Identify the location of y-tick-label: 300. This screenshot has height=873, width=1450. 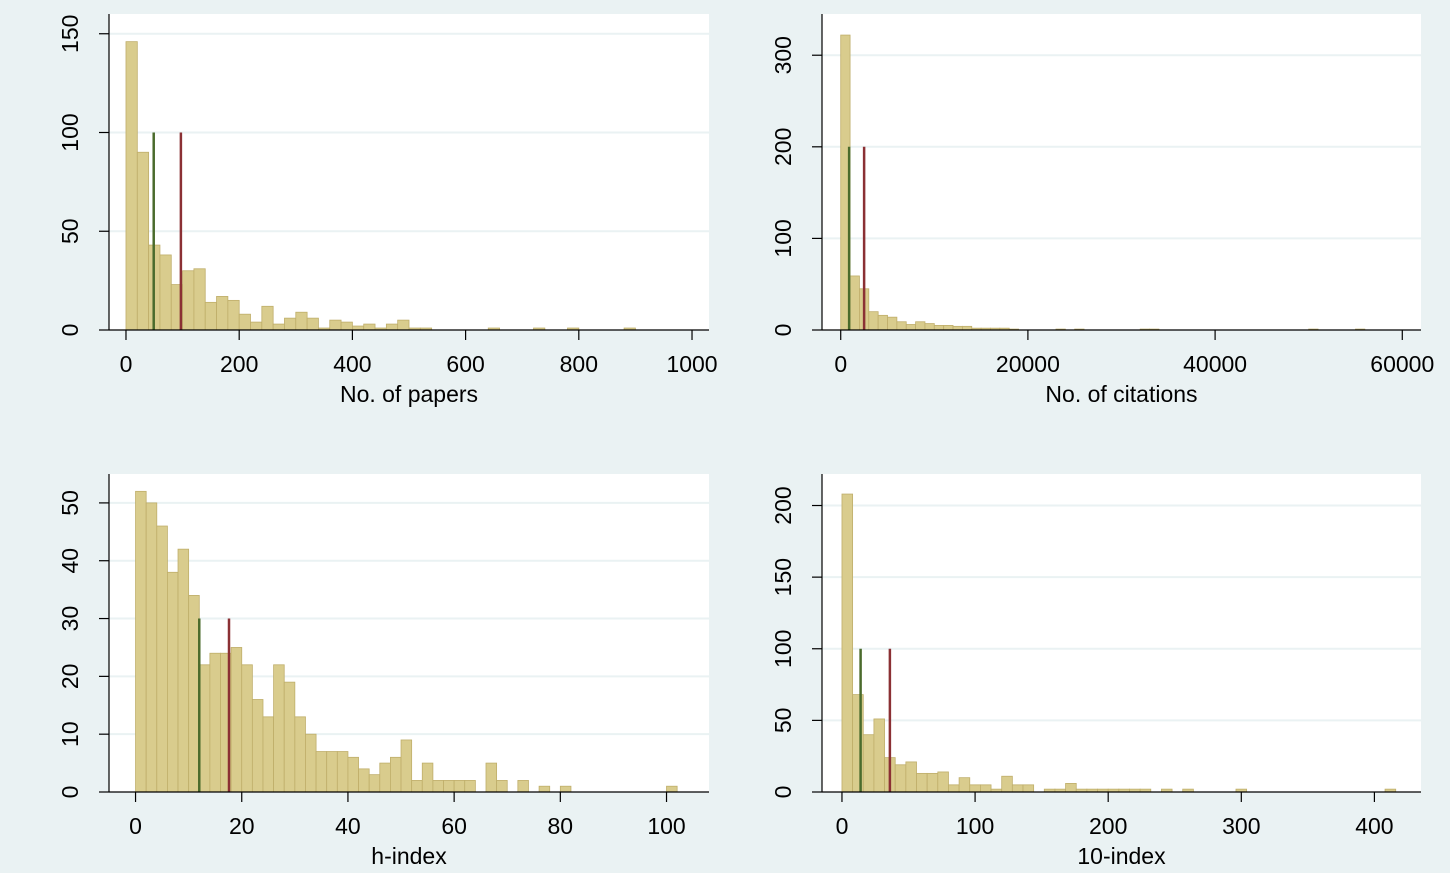
(783, 55).